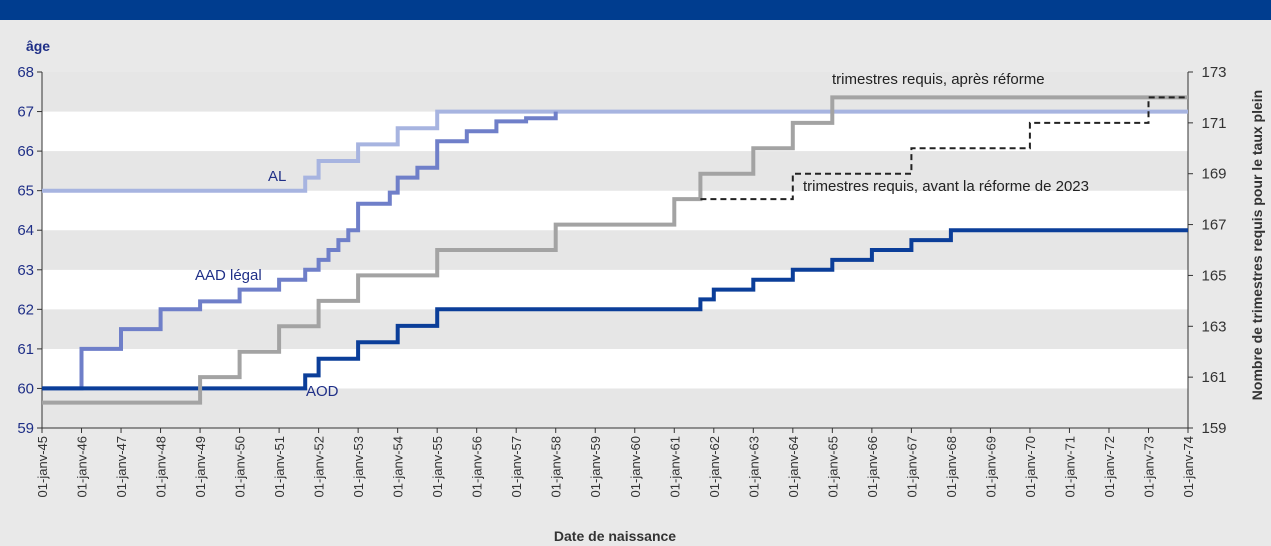 The width and height of the screenshot is (1271, 546). I want to click on x-tick-label: 01-janv-69, so click(990, 466).